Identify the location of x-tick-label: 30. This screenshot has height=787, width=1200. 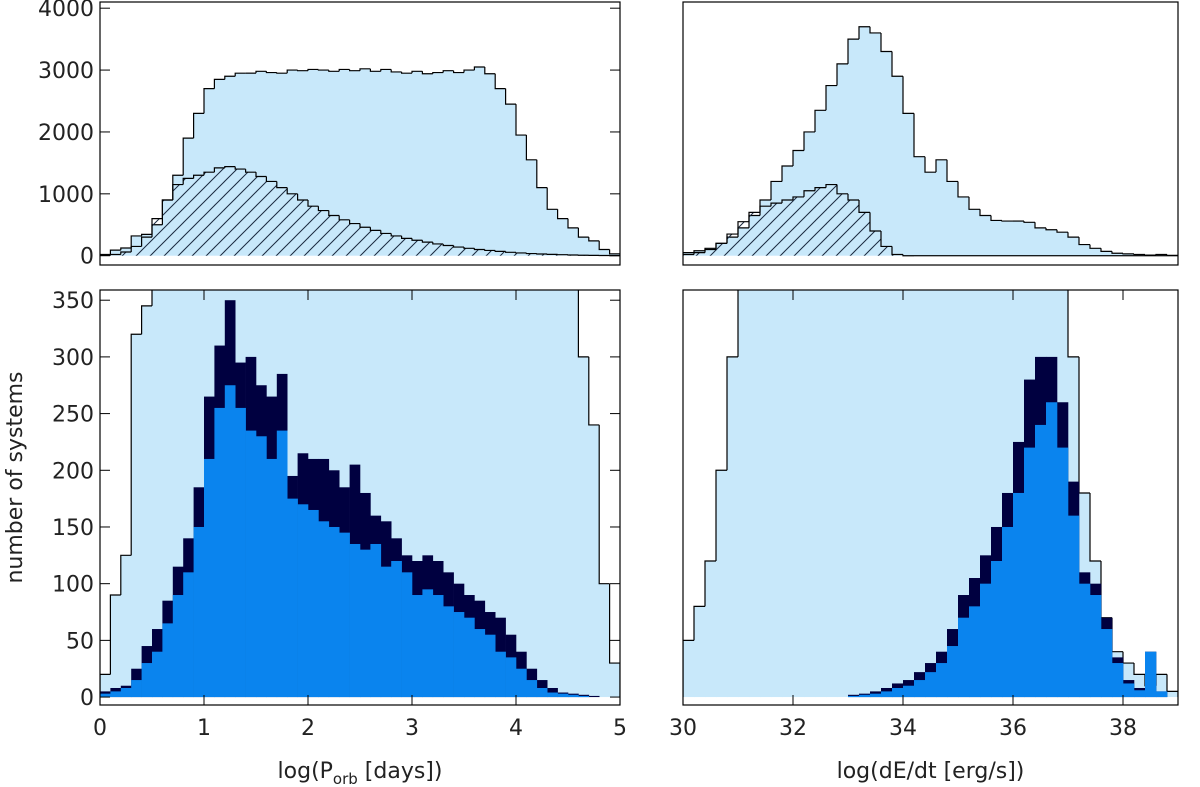
(683, 728).